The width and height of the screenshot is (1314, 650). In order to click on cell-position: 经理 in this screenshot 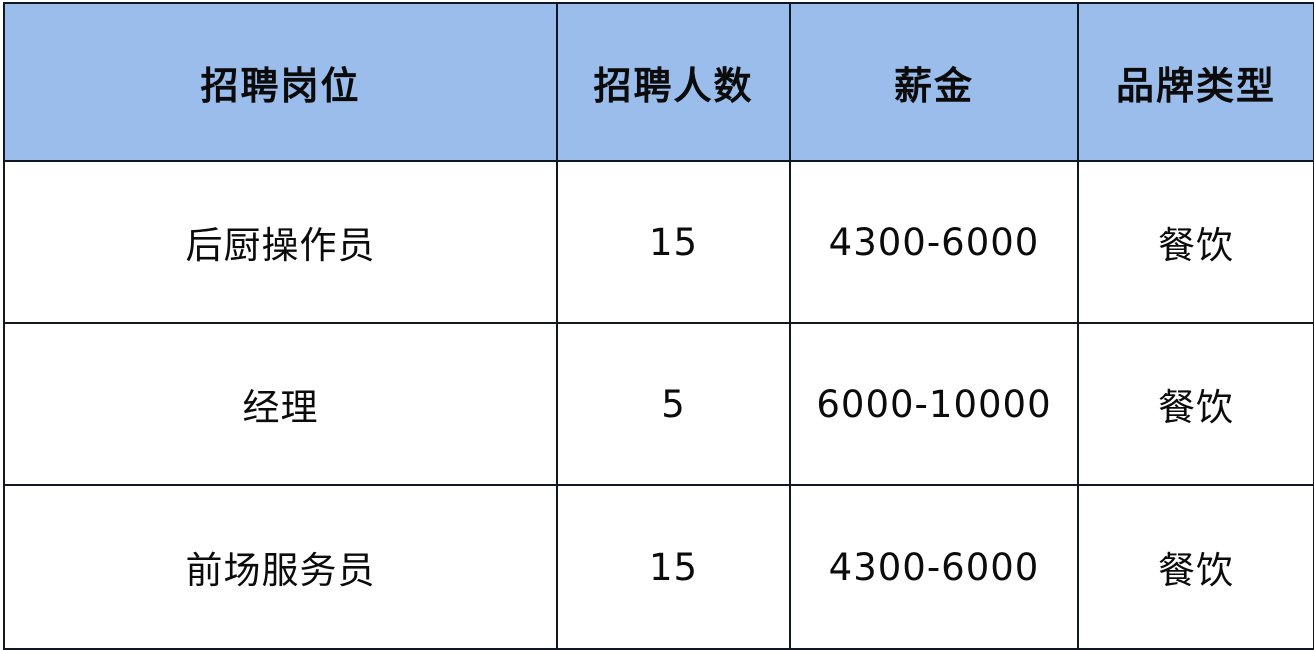, I will do `click(280, 404)`.